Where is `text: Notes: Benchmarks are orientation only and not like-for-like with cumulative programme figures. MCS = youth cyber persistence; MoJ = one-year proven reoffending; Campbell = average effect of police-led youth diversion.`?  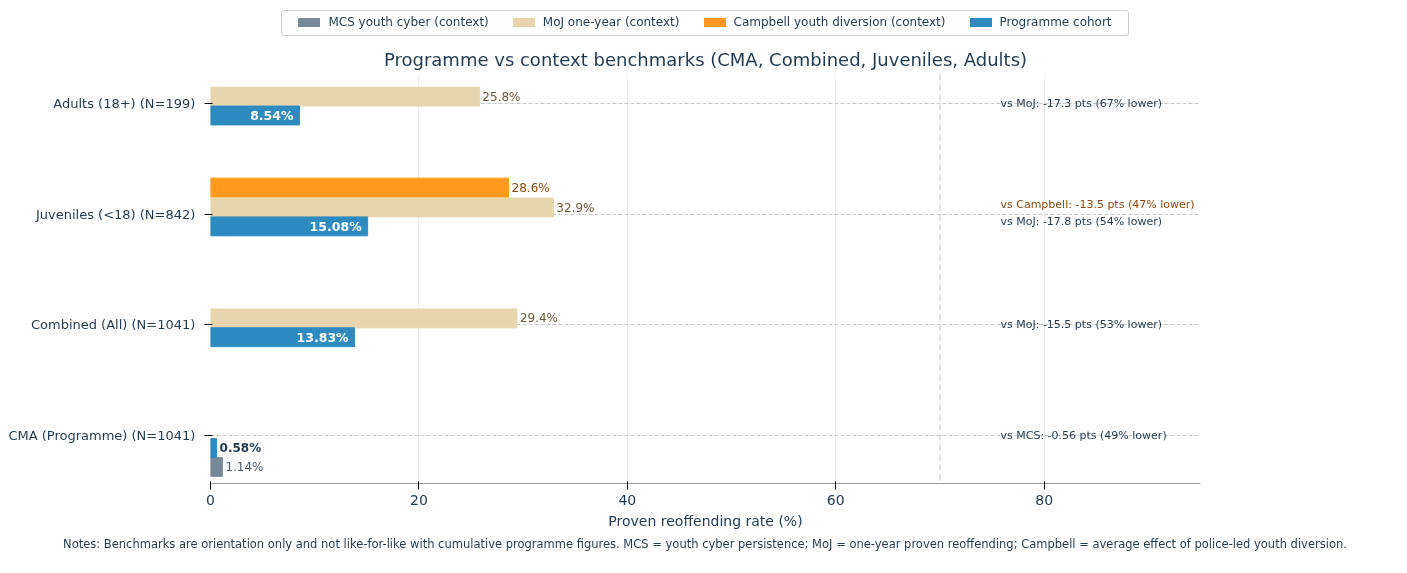 text: Notes: Benchmarks are orientation only and not like-for-like with cumulative programme figures. MCS = youth cyber persistence; MoJ = one-year proven reoffending; Campbell = average effect of police-led youth diversion. is located at coordinates (705, 544).